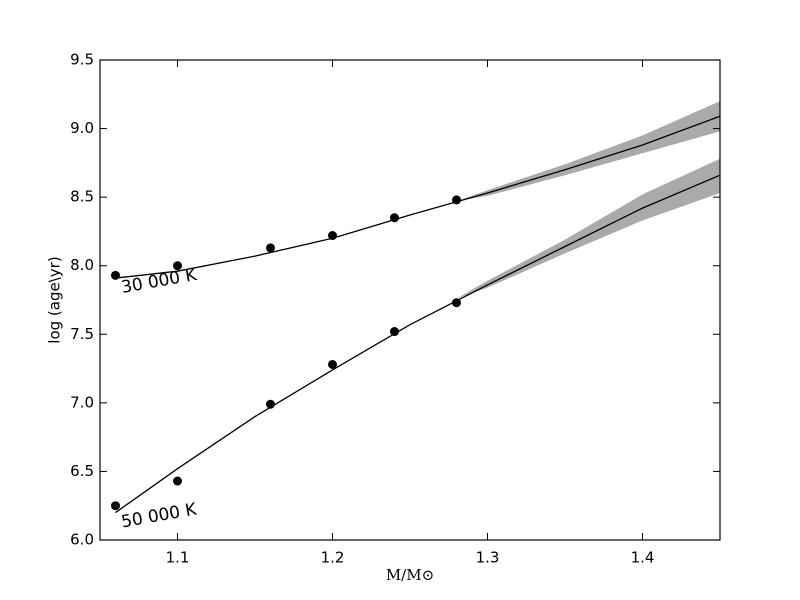  Describe the element at coordinates (333, 558) in the screenshot. I see `x-tick-label: 1.2` at that location.